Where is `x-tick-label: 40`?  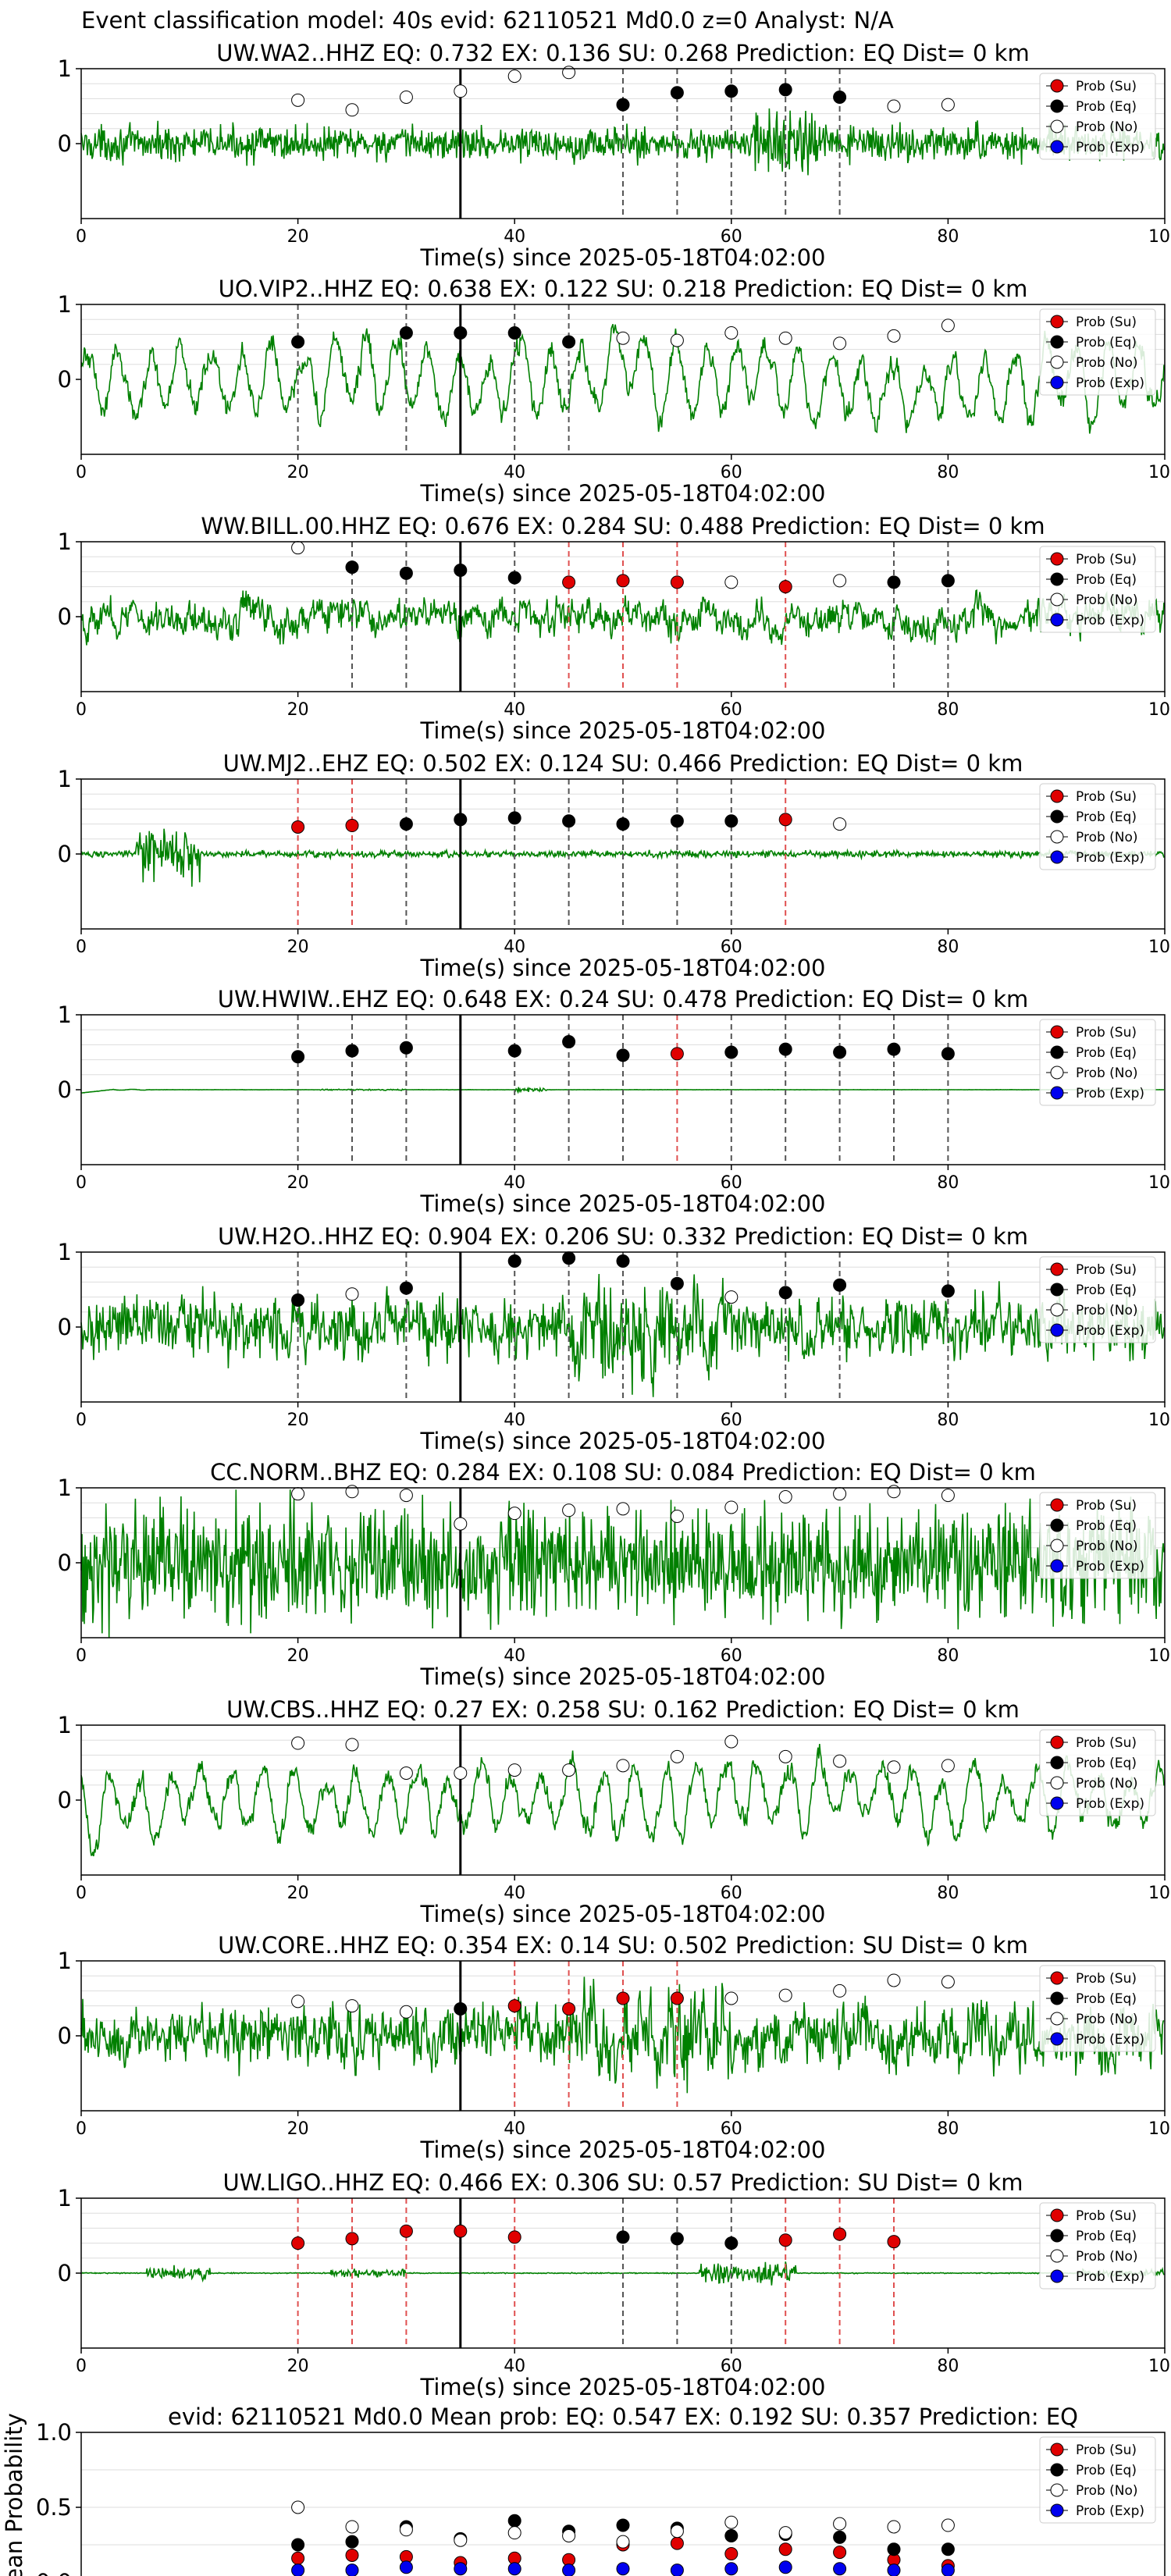
x-tick-label: 40 is located at coordinates (514, 1183).